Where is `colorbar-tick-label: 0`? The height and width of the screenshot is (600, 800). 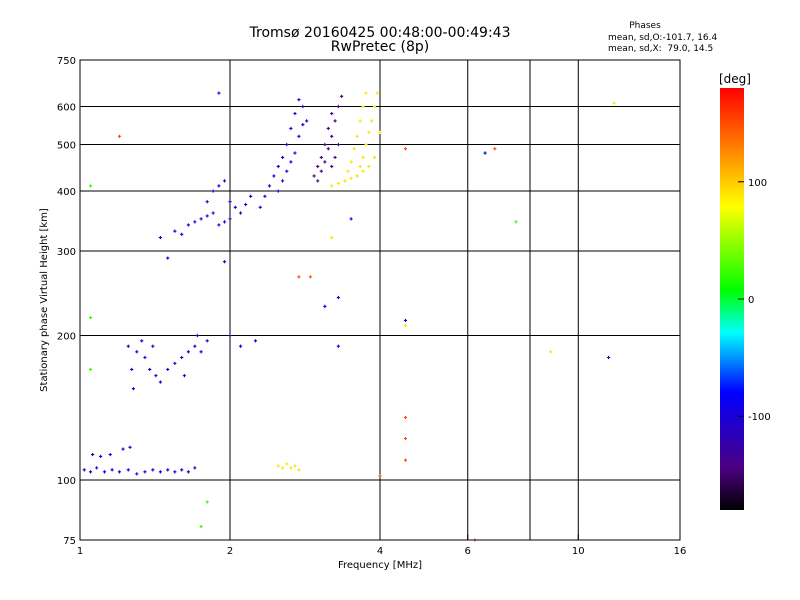 colorbar-tick-label: 0 is located at coordinates (751, 300).